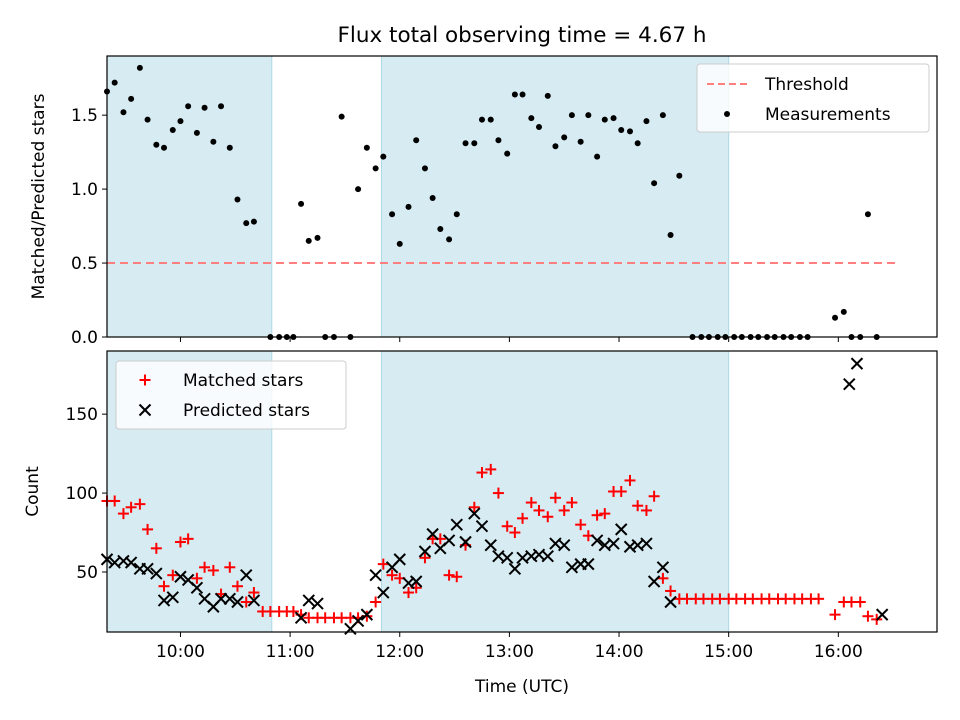 The height and width of the screenshot is (720, 960). Describe the element at coordinates (82, 494) in the screenshot. I see `y-tick-label: 100` at that location.